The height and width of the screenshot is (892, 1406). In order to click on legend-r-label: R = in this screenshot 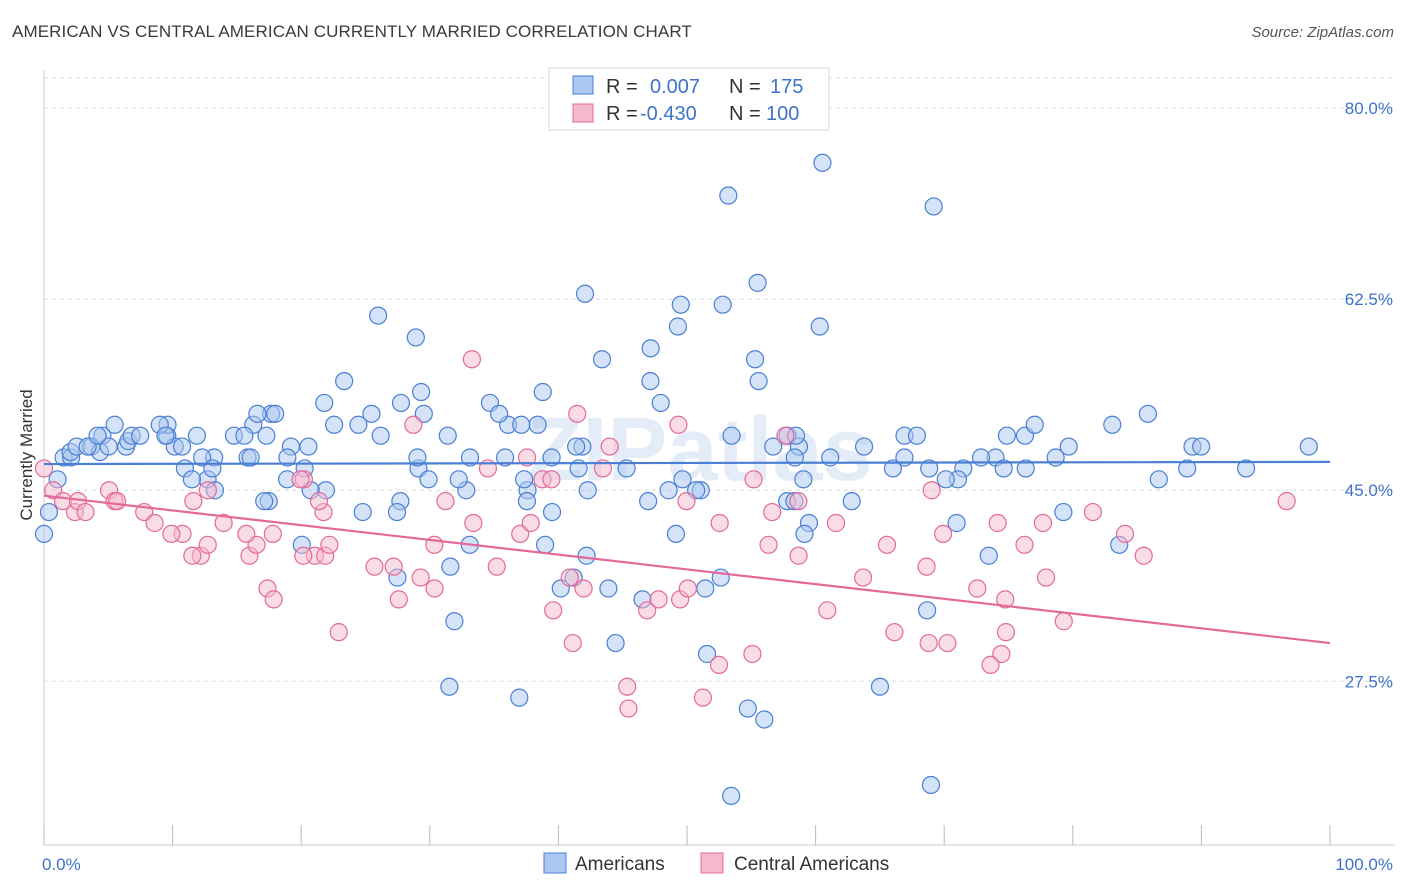, I will do `click(622, 87)`.